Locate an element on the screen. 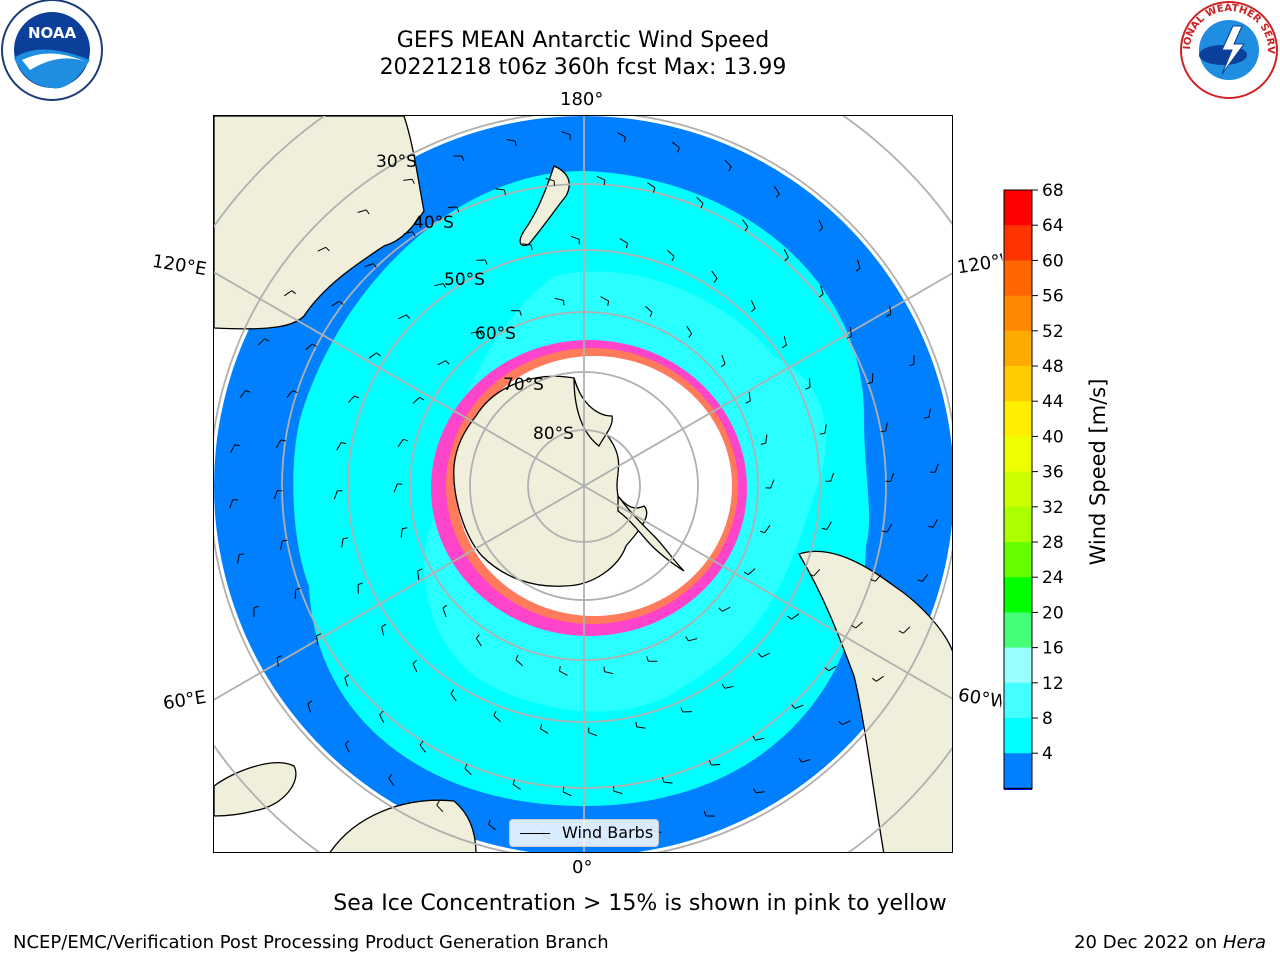 Image resolution: width=1280 pixels, height=960 pixels. lat-label-50s: 50°S is located at coordinates (464, 280).